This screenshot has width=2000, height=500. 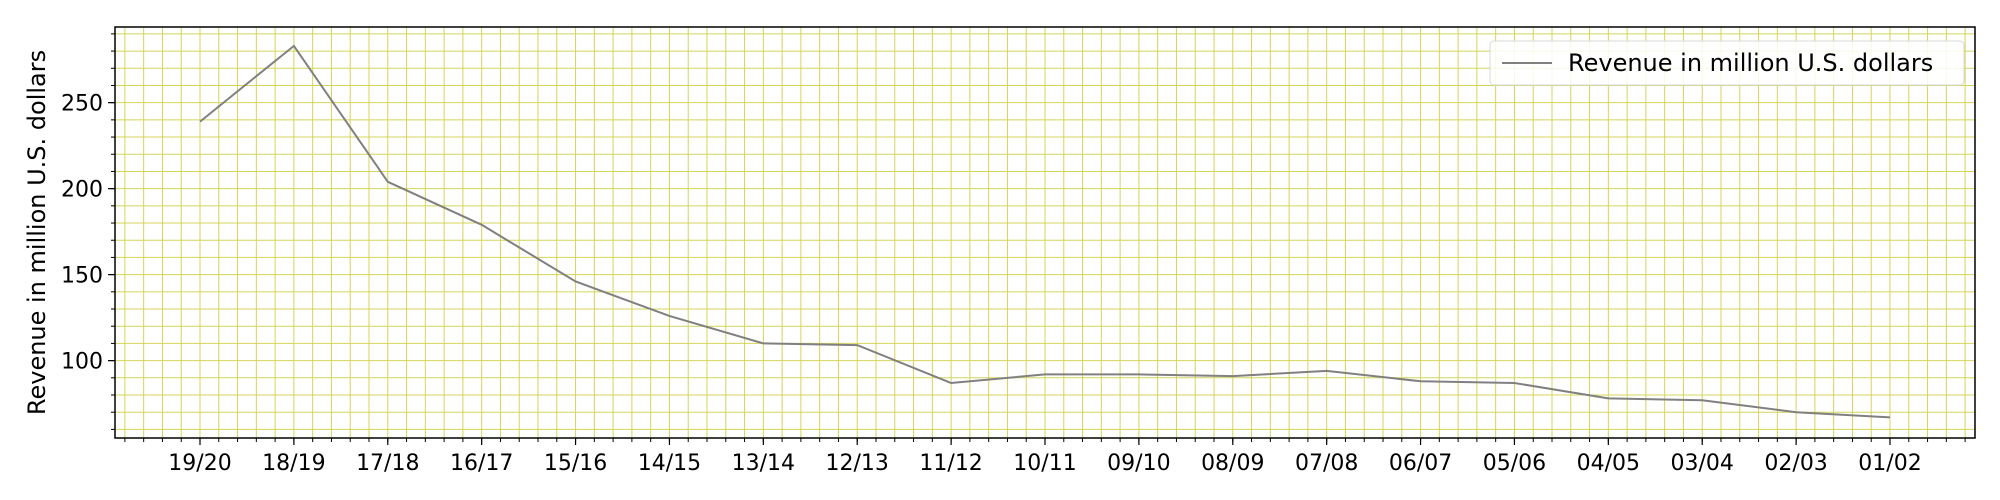 What do you see at coordinates (1795, 463) in the screenshot?
I see `x-tick-label: 02/03` at bounding box center [1795, 463].